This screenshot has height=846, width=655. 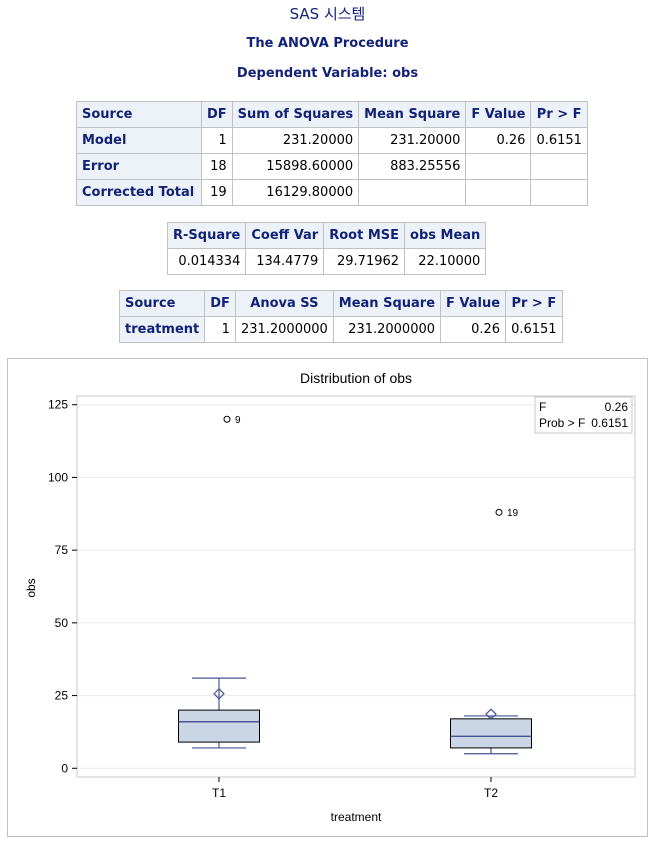 What do you see at coordinates (284, 303) in the screenshot?
I see `col-header-anova-ss: Anova SS` at bounding box center [284, 303].